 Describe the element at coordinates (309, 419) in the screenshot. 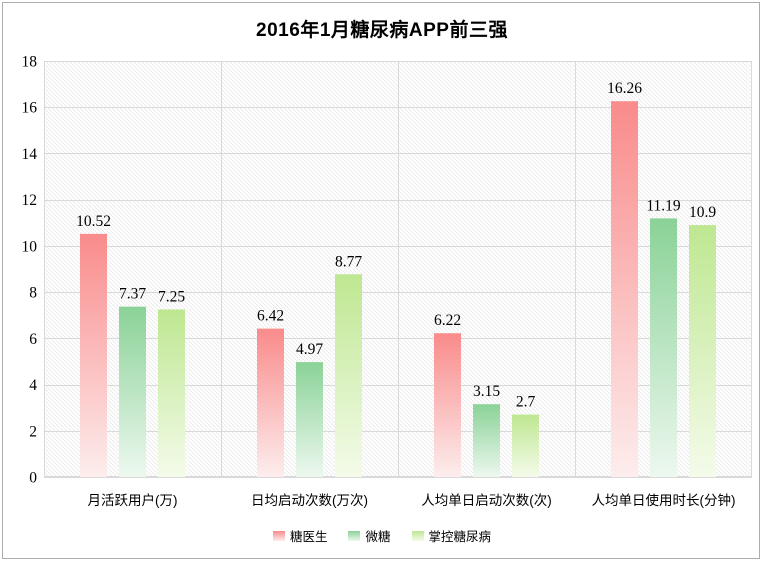

I see `bar-s1-c1` at that location.